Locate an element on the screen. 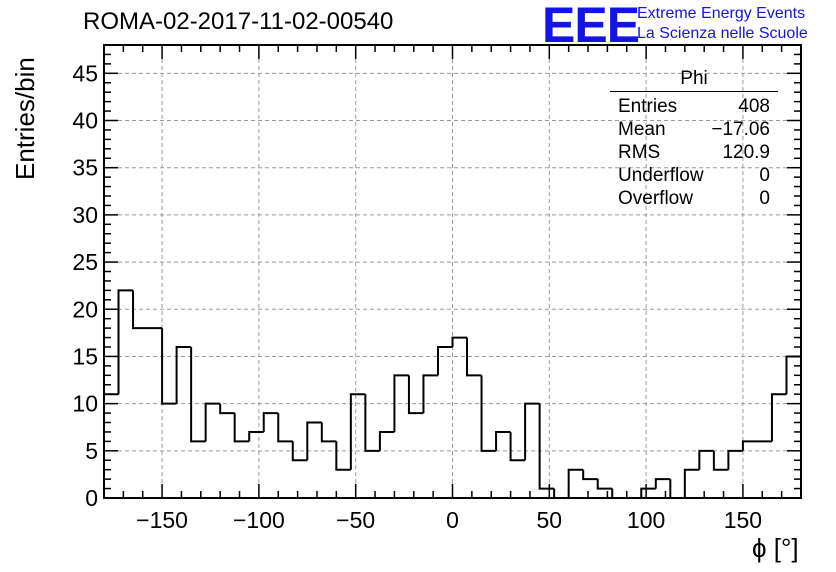 Image resolution: width=836 pixels, height=572 pixels. y-tick-label: 25 is located at coordinates (85, 262).